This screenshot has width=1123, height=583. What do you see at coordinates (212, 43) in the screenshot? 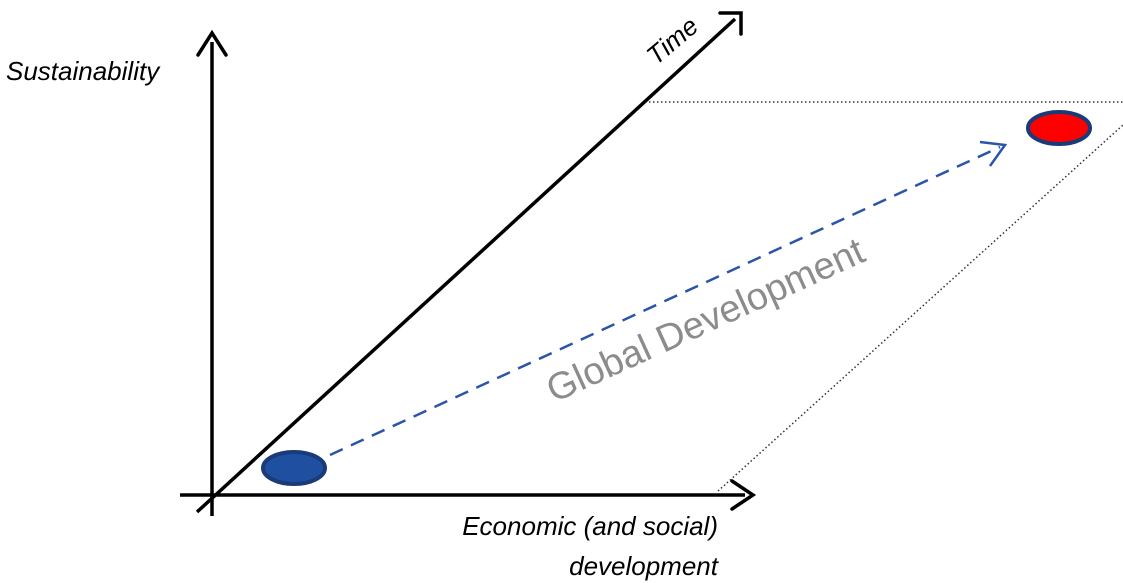
I see `y-axis-arrowhead` at bounding box center [212, 43].